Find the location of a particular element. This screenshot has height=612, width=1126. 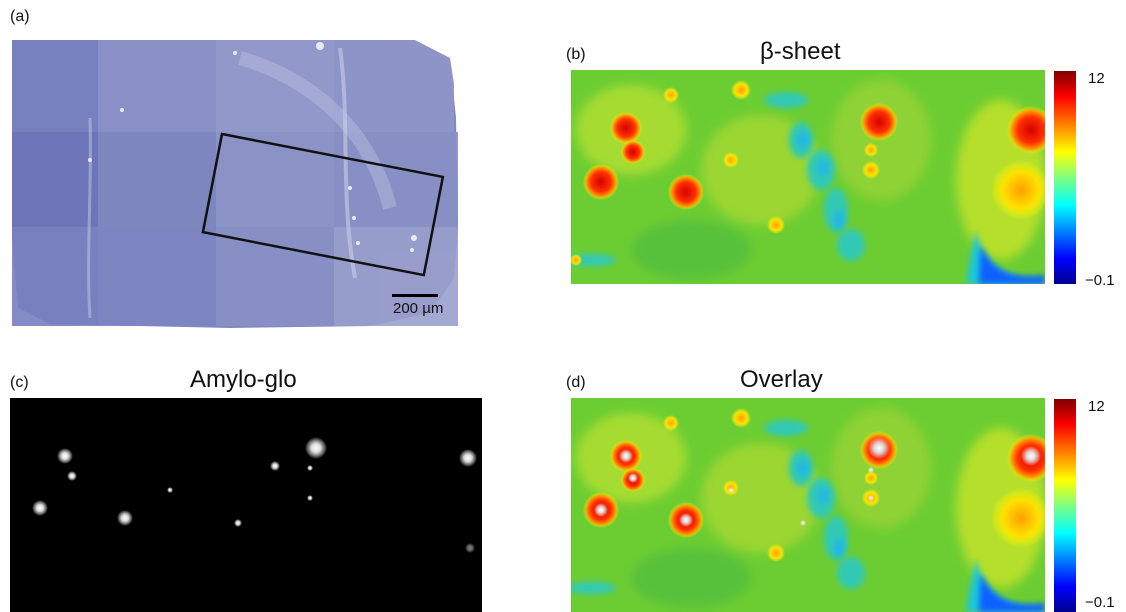

panel-d-colorbar is located at coordinates (1065, 505).